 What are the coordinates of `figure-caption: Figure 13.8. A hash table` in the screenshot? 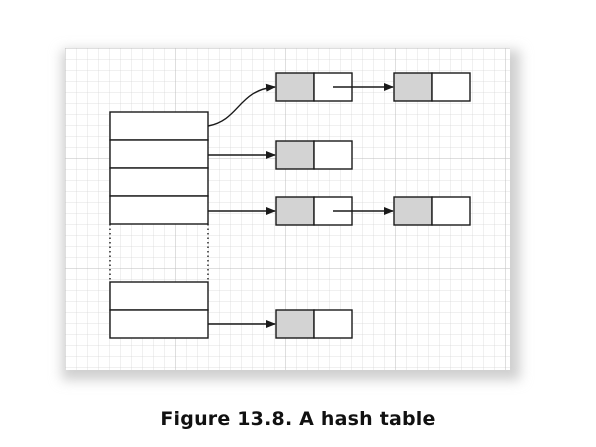 It's located at (298, 419).